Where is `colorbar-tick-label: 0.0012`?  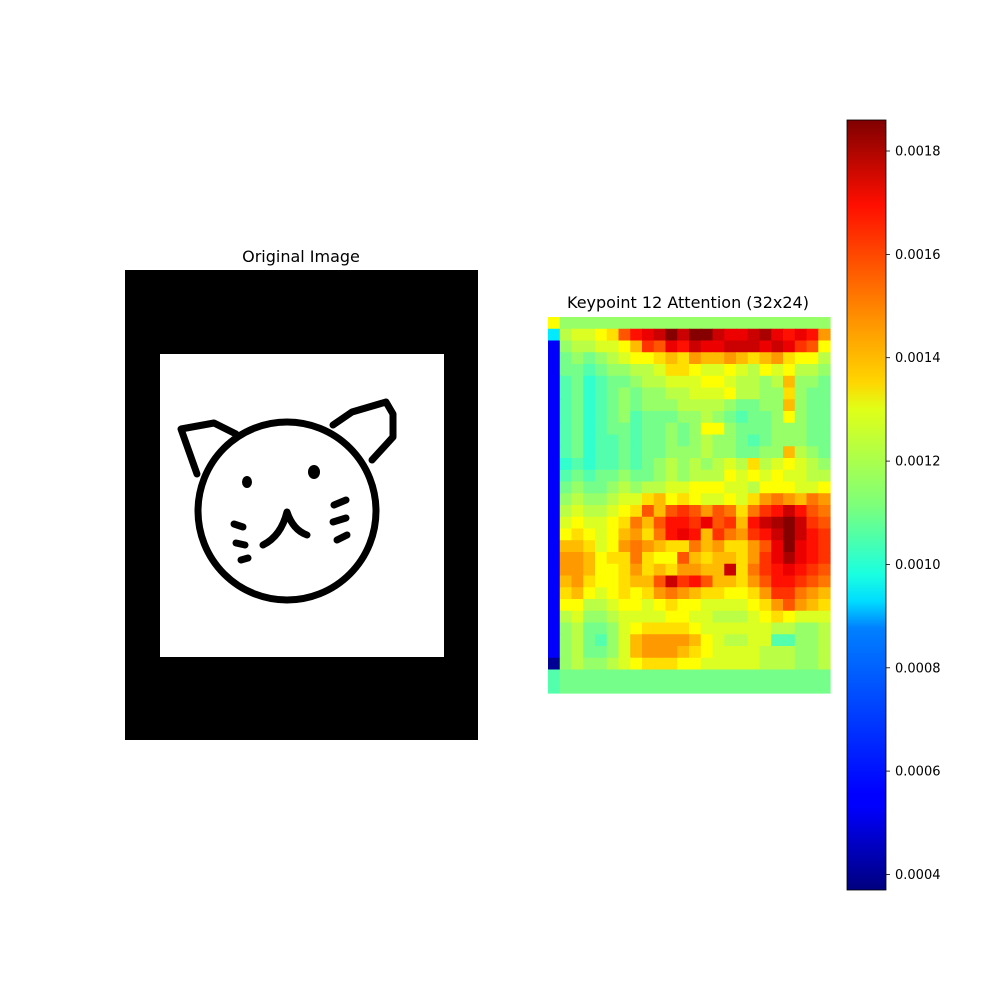
colorbar-tick-label: 0.0012 is located at coordinates (918, 462).